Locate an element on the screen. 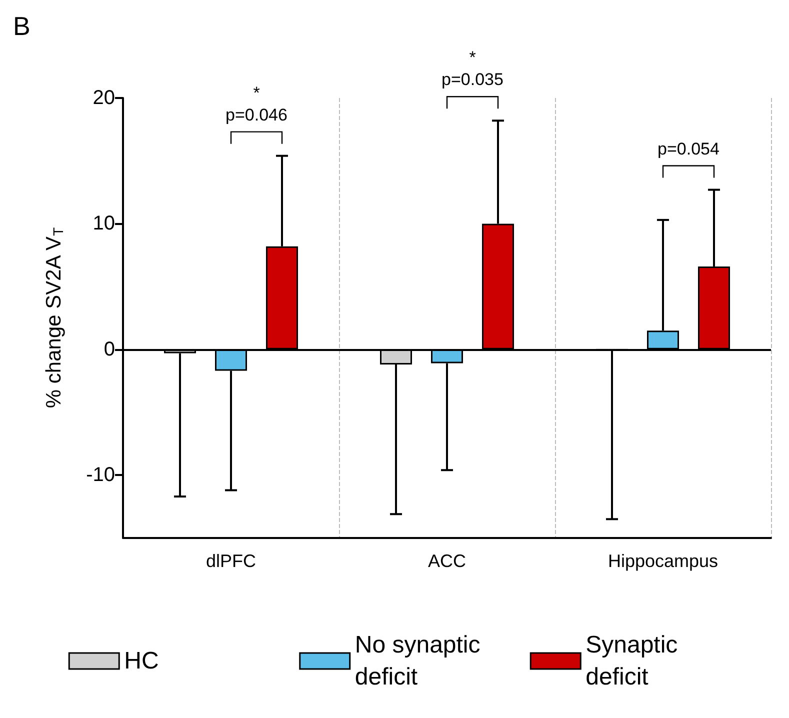 The height and width of the screenshot is (718, 789). legend-label: Synaptic deficit is located at coordinates (635, 661).